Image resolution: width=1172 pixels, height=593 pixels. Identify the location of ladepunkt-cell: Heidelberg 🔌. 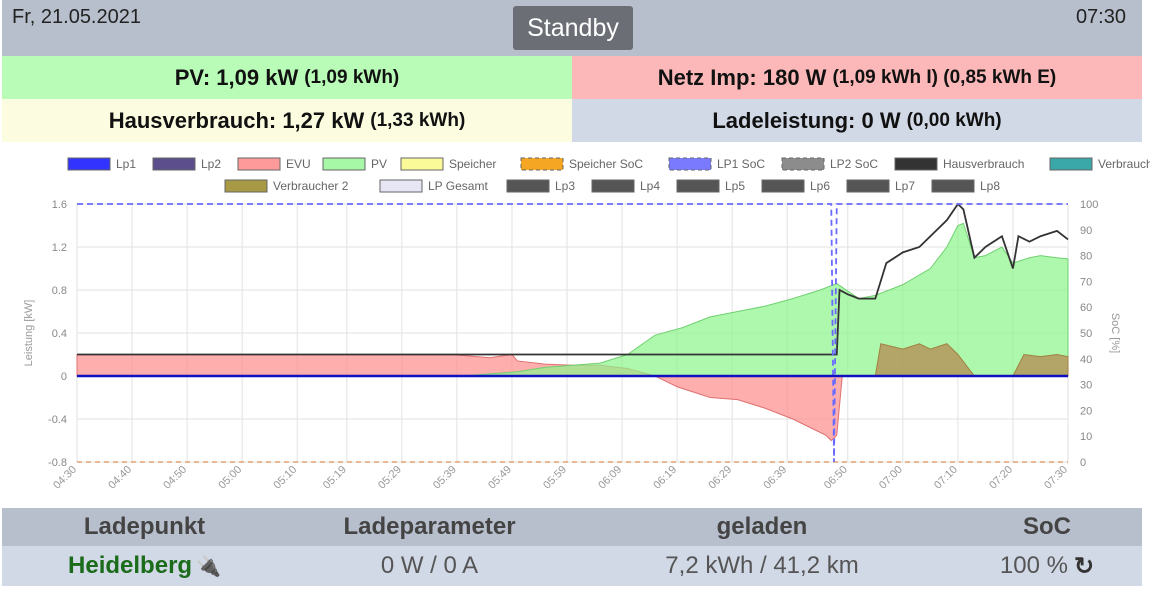
(144, 566).